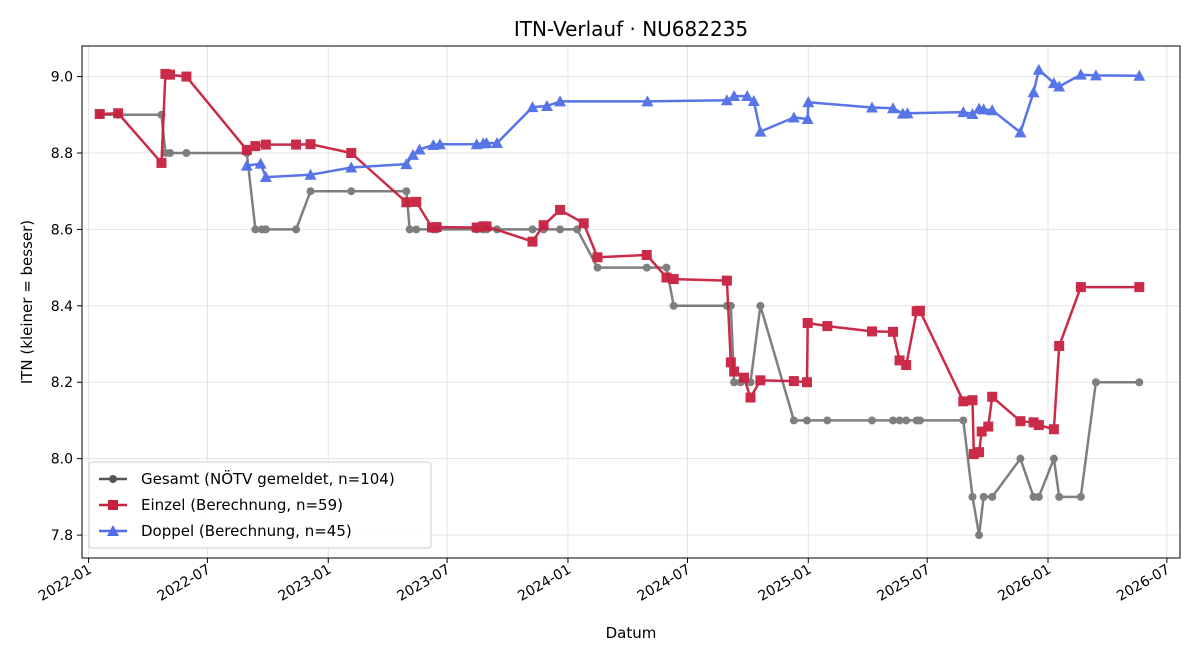 The image size is (1200, 660). I want to click on series-line, so click(693, 123).